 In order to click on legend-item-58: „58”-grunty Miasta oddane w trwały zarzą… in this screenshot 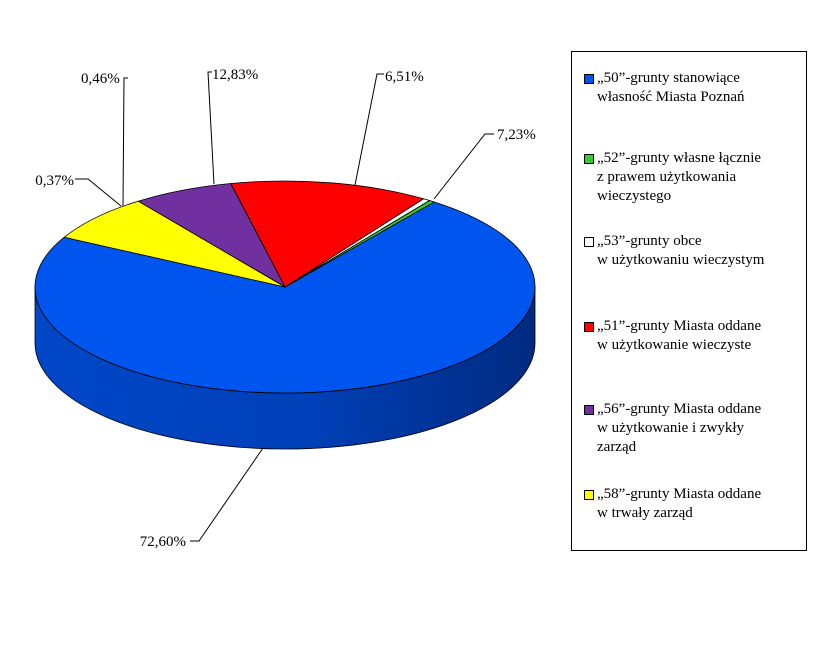, I will do `click(694, 504)`.